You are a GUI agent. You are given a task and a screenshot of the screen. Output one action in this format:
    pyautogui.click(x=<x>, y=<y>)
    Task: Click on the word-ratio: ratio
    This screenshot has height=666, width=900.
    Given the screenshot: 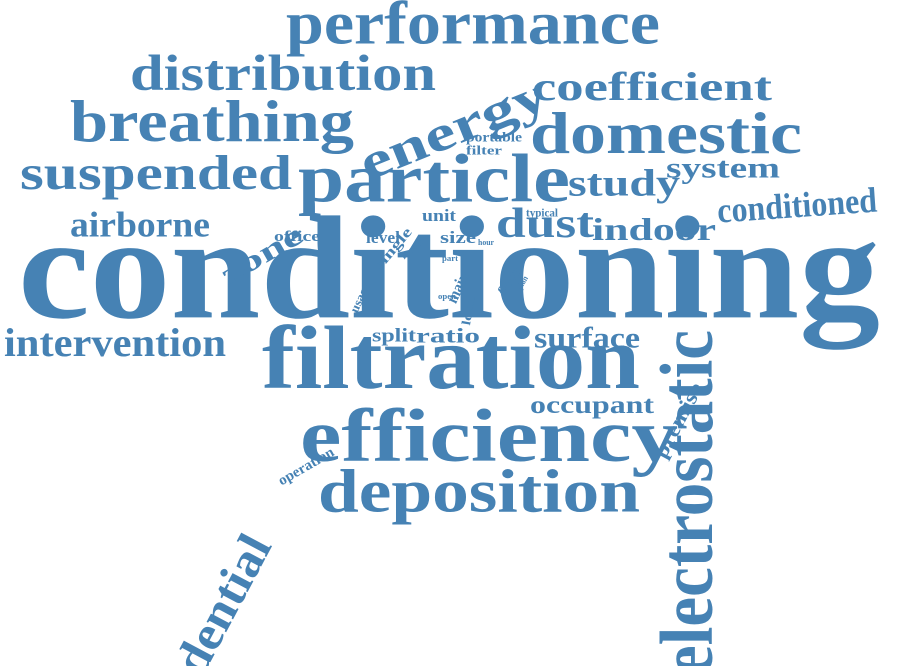 What is the action you would take?
    pyautogui.click(x=448, y=335)
    